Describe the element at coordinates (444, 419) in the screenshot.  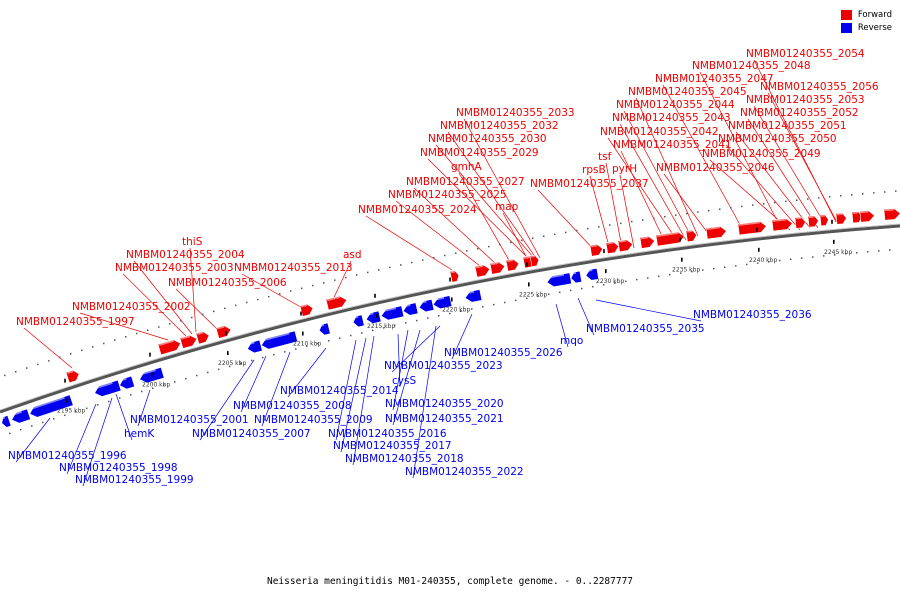
I see `gene-label: NMBM01240355_2021` at that location.